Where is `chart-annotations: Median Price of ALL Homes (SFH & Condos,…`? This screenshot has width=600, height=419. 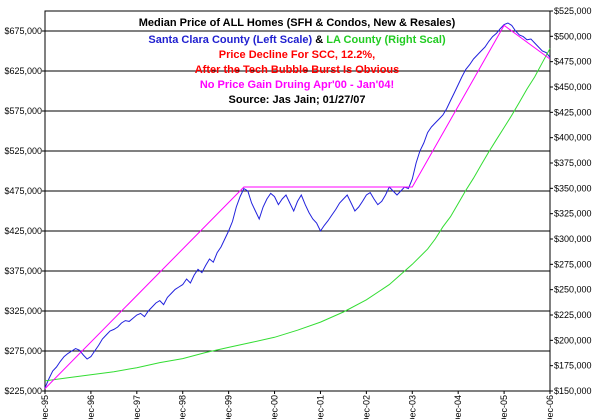 chart-annotations: Median Price of ALL Homes (SFH & Condos,… is located at coordinates (297, 61).